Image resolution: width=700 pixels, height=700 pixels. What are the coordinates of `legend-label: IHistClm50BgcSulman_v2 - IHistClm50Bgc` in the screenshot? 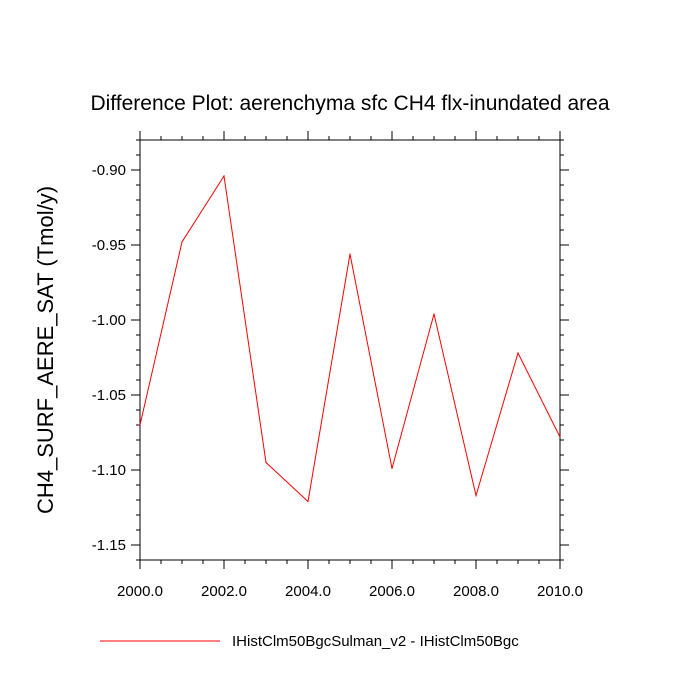 It's located at (375, 641).